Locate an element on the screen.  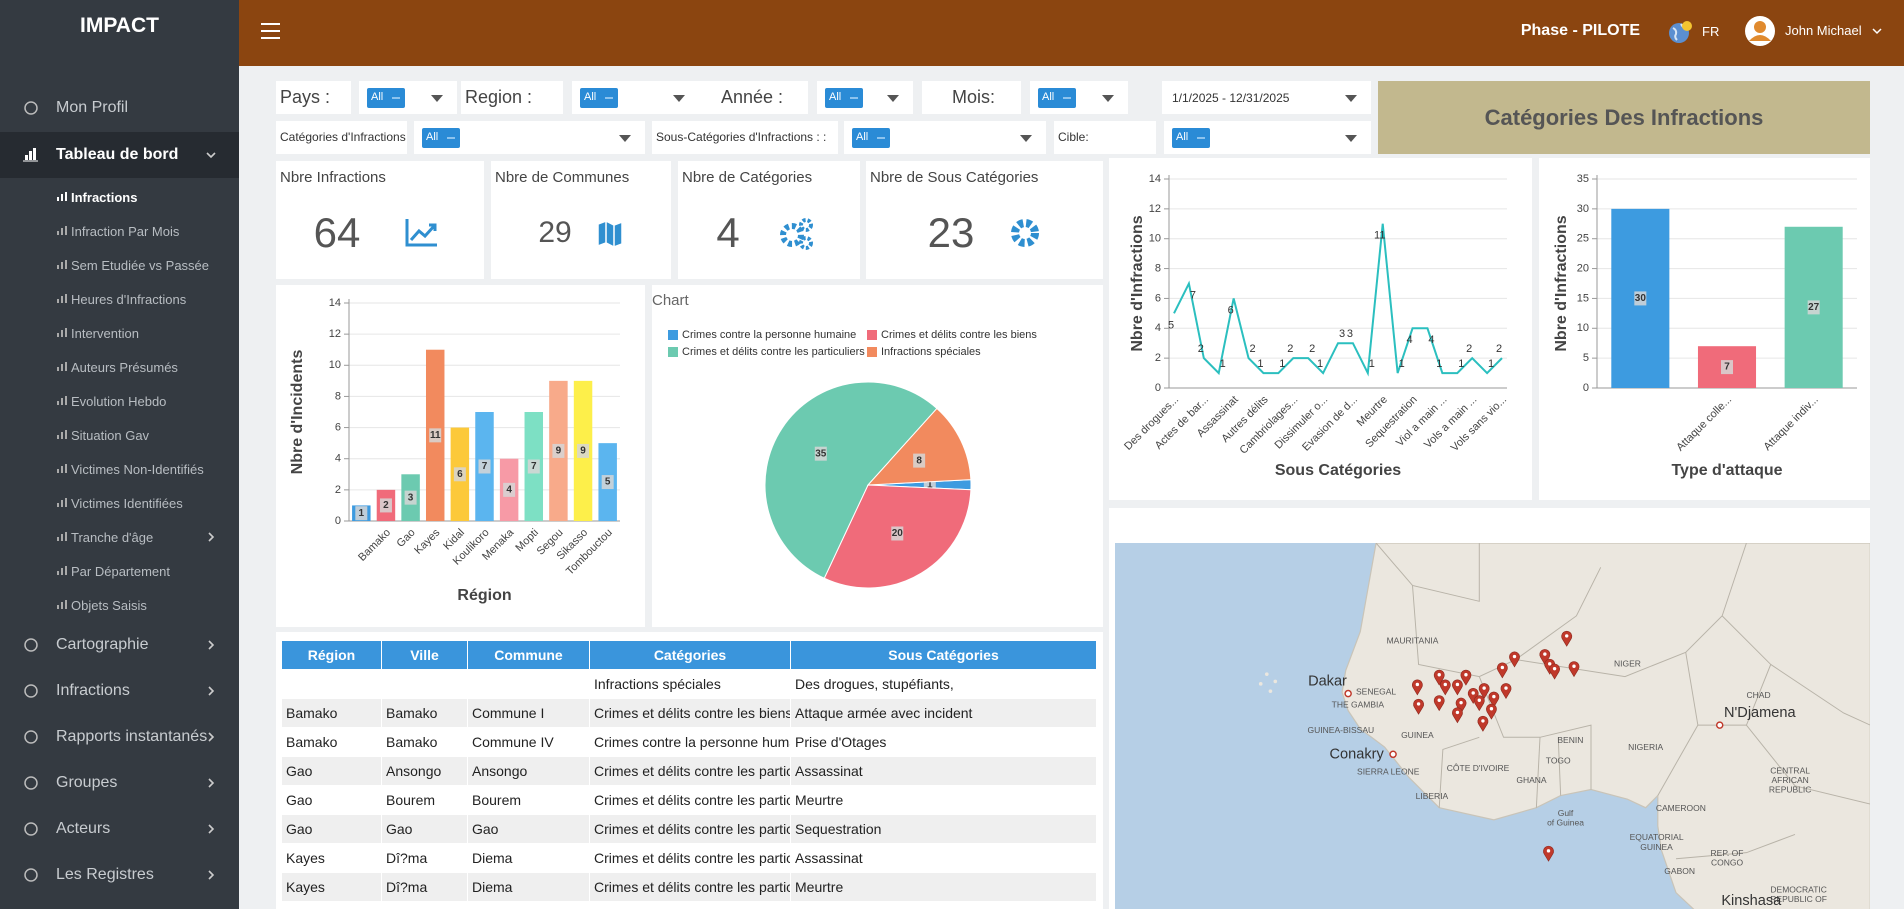
submenu-label: Victimes Identifiées is located at coordinates (127, 503).